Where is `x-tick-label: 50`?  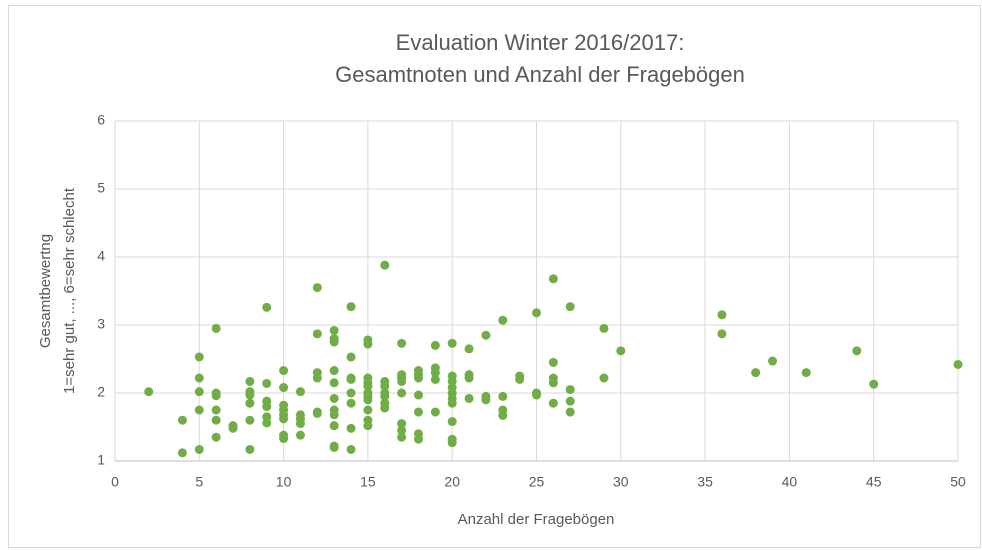 x-tick-label: 50 is located at coordinates (958, 482).